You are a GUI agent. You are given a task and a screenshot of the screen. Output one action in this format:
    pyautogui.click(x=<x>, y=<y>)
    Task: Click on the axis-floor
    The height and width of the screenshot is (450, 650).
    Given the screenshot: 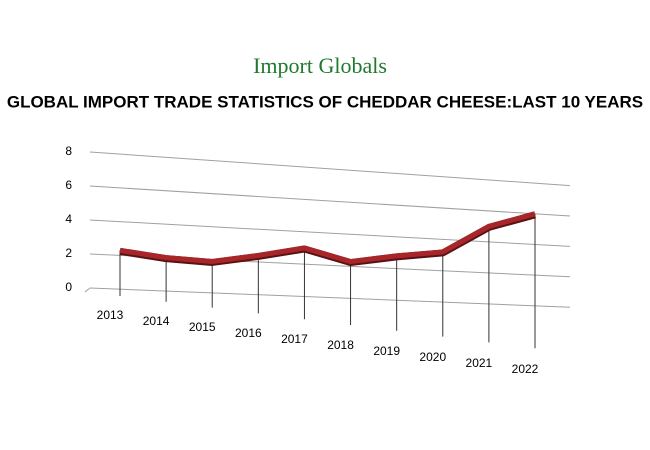 What is the action you would take?
    pyautogui.click(x=87, y=290)
    